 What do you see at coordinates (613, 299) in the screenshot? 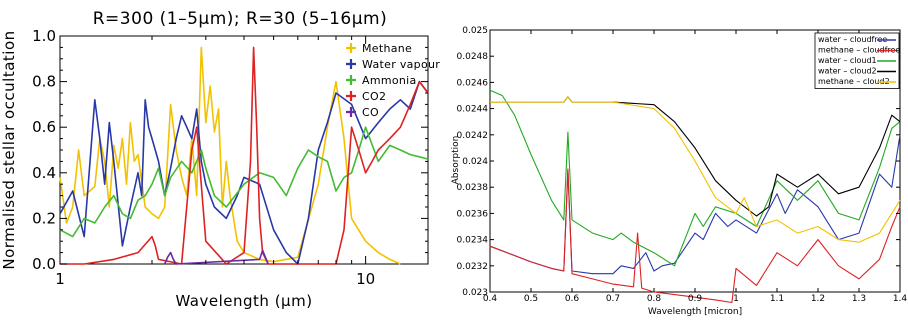
I see `right-x-tick-label: 0.7` at bounding box center [613, 299].